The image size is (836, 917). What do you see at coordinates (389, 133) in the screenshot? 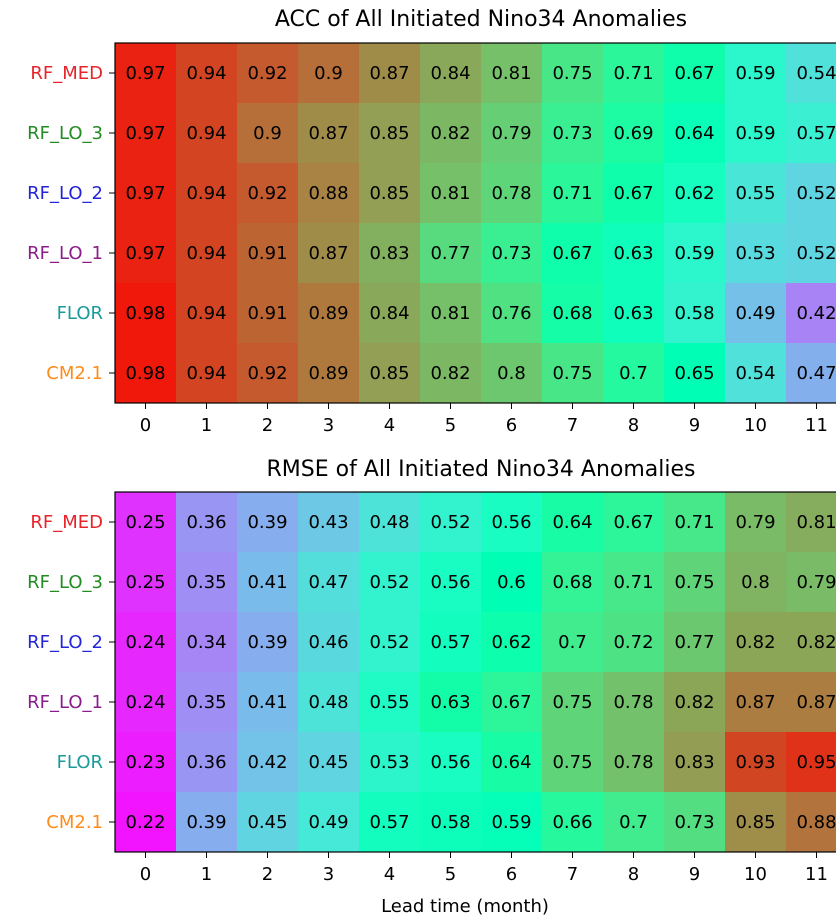
I see `cell-value-label: 0.85` at bounding box center [389, 133].